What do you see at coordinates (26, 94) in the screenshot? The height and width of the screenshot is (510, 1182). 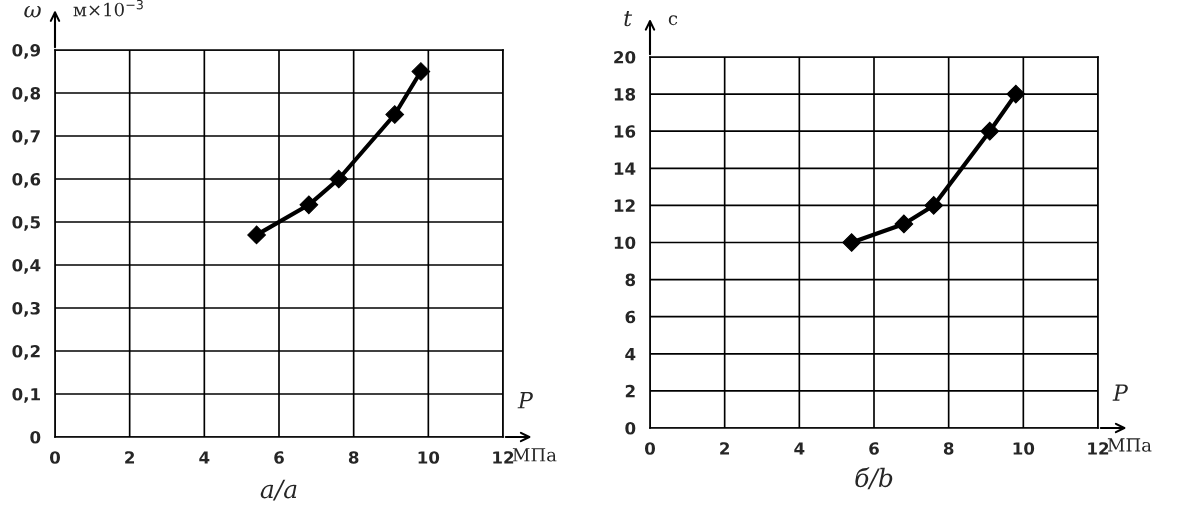 I see `y-tick-label: 0,8` at bounding box center [26, 94].